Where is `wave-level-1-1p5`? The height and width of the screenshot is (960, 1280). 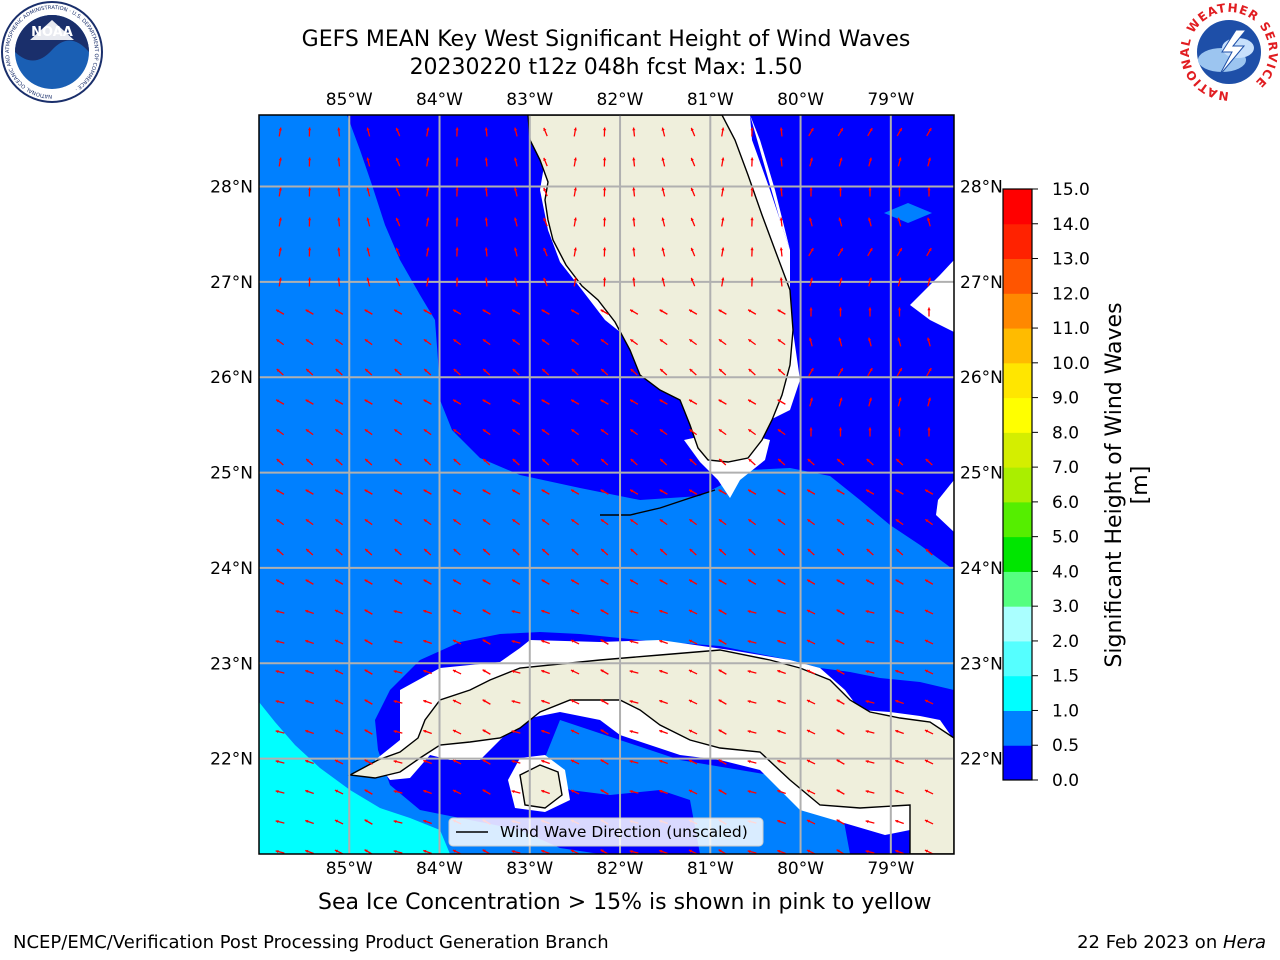
wave-level-1-1p5 is located at coordinates (354, 778).